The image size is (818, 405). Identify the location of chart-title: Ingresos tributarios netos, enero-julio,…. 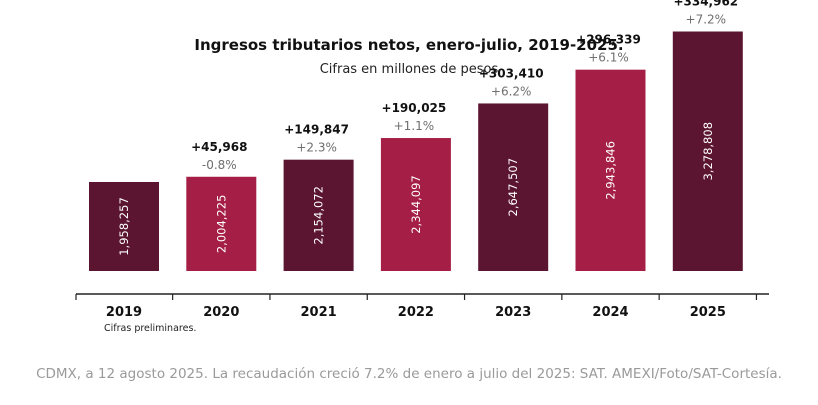
(409, 45).